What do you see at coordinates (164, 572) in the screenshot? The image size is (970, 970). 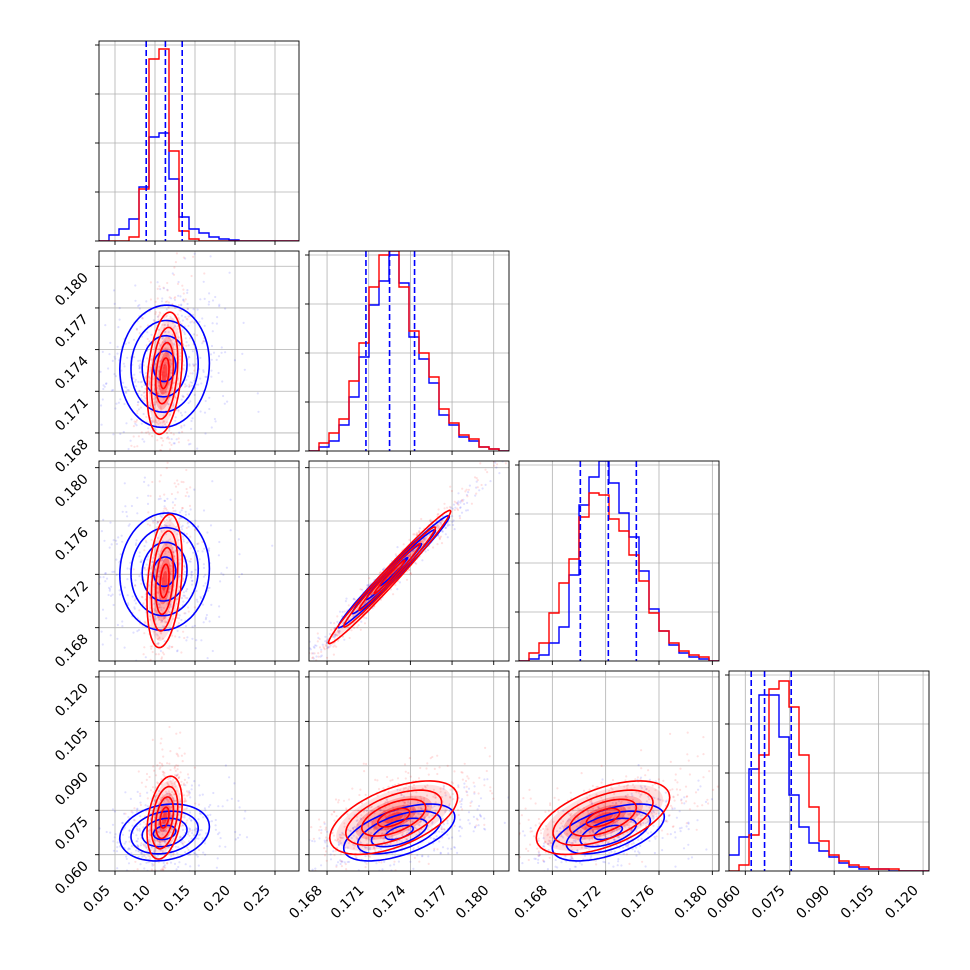 I see `contour-blue` at bounding box center [164, 572].